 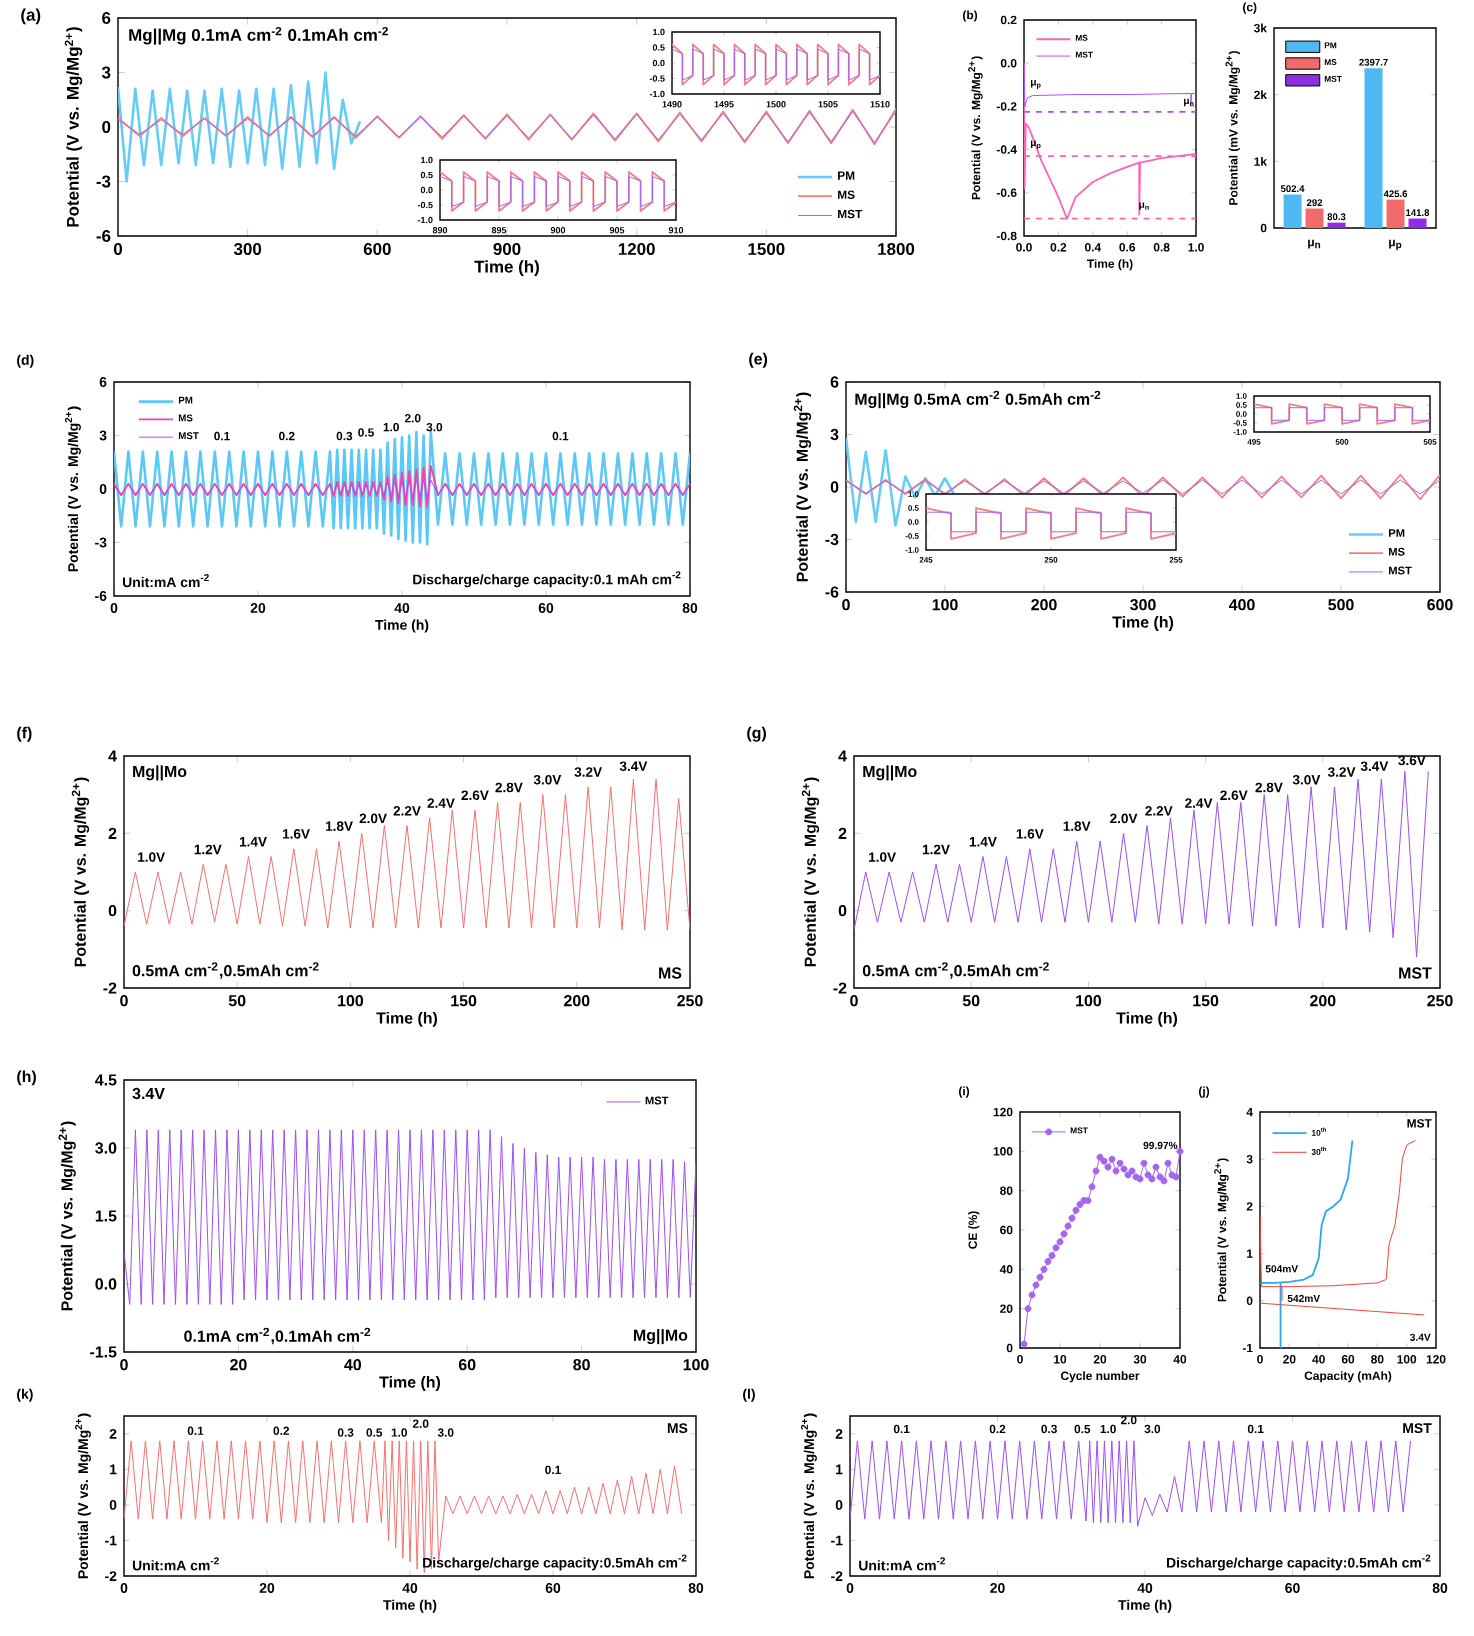 I want to click on y-tick-label: 3, so click(x=106, y=72).